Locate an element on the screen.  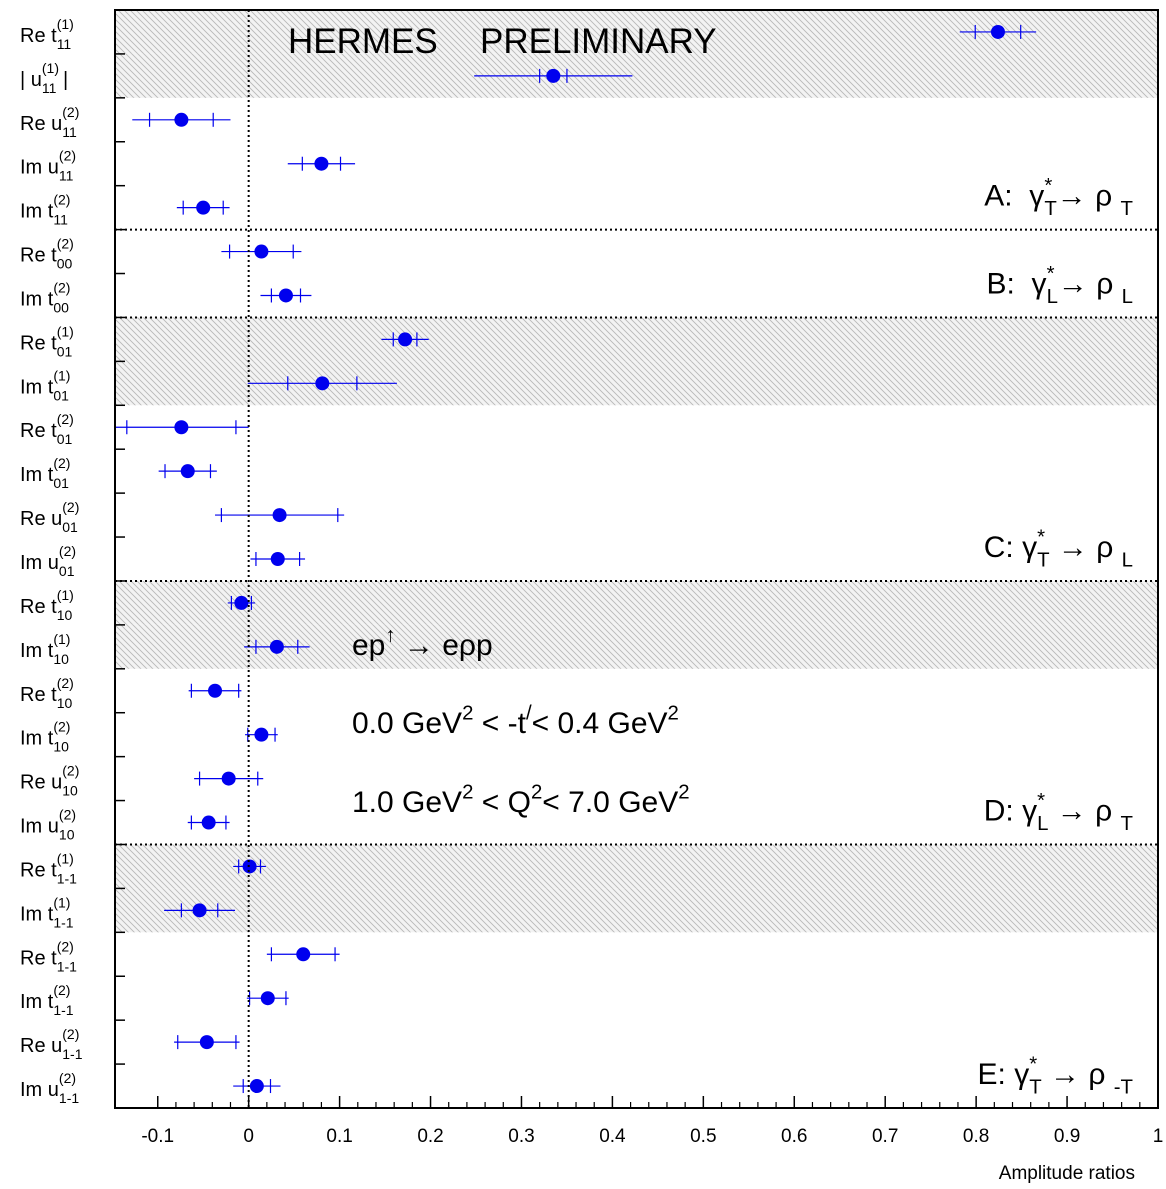
section-label: E: γ* T → ρ -T is located at coordinates (1055, 1076).